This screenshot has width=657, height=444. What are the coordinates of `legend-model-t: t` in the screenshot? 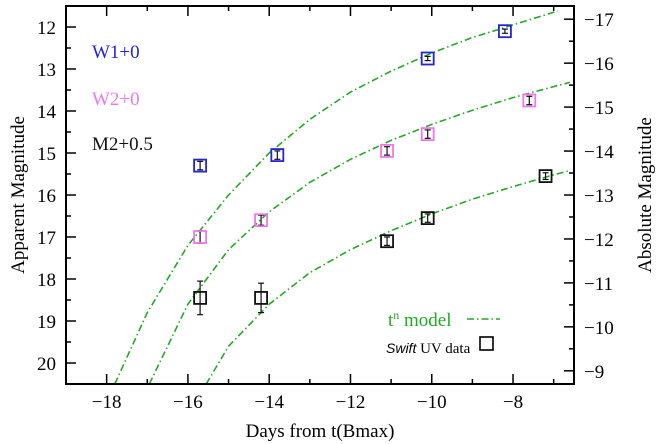 It's located at (391, 320).